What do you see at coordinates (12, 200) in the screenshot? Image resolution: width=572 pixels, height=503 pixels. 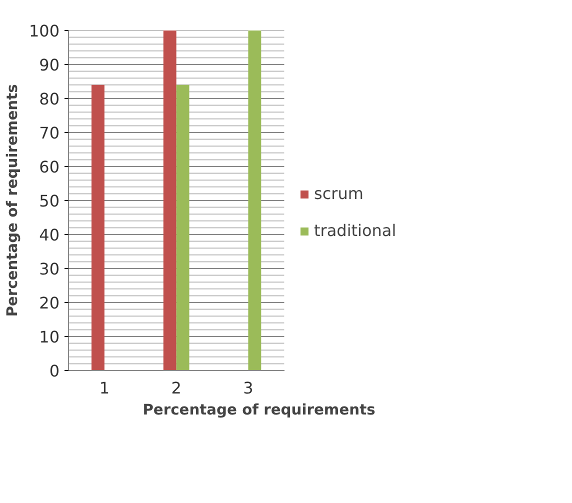 I see `y-axis-title: Percentage of requirements` at bounding box center [12, 200].